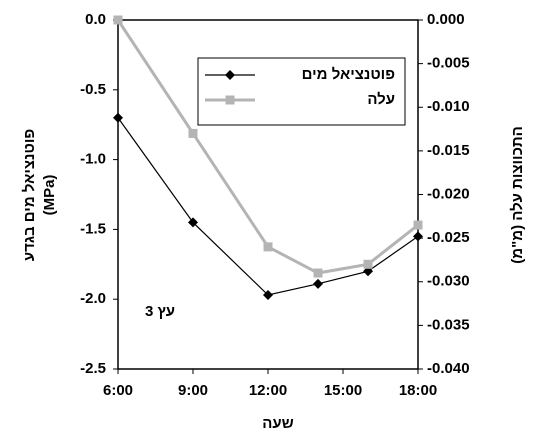 This screenshot has height=439, width=534. What do you see at coordinates (29, 195) in the screenshot?
I see `y-axis-label: פוטנציאל מים בגדע` at bounding box center [29, 195].